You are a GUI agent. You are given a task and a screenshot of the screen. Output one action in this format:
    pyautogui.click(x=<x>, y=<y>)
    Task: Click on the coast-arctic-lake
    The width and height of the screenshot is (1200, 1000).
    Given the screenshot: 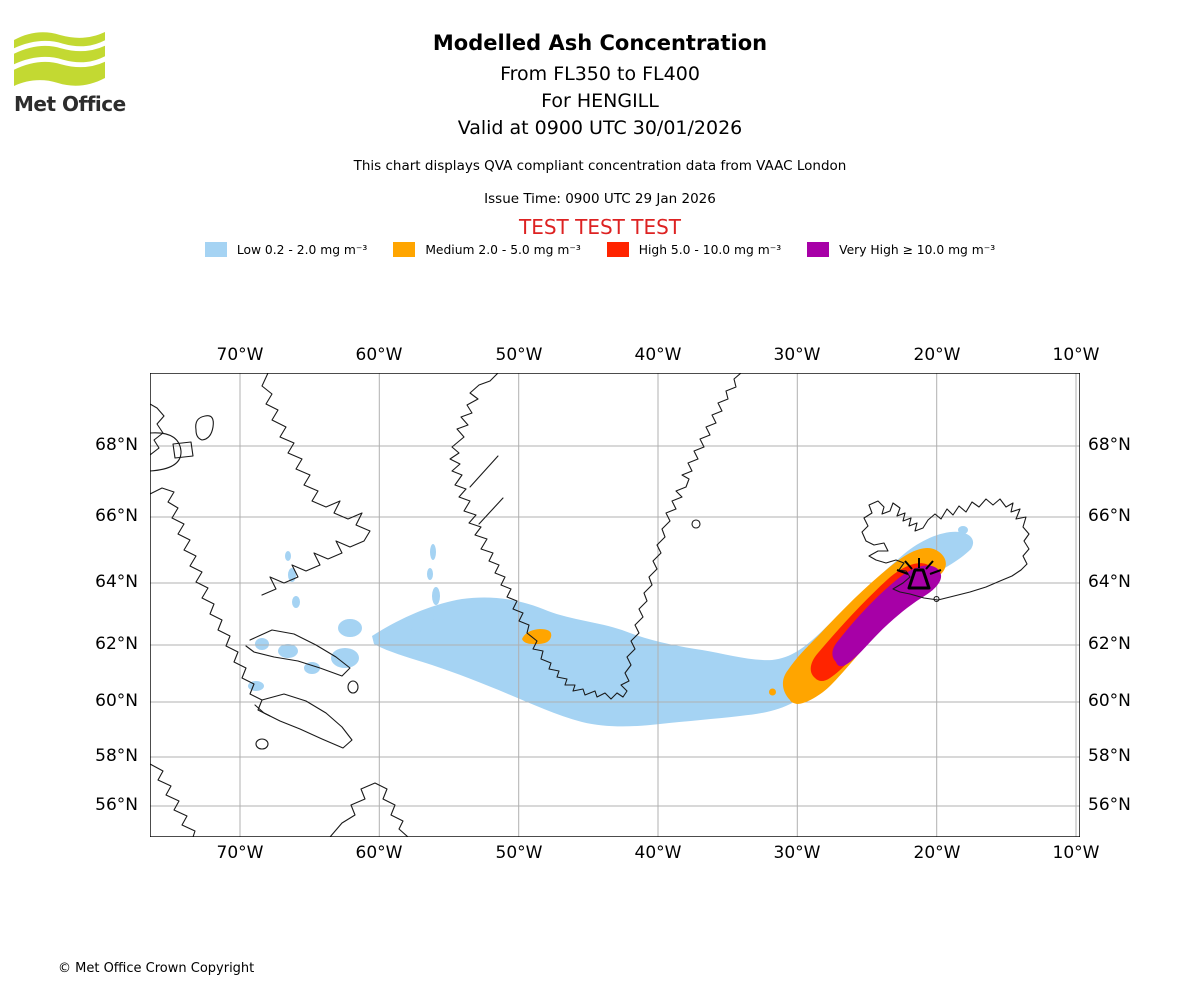 What is the action you would take?
    pyautogui.click(x=166, y=452)
    